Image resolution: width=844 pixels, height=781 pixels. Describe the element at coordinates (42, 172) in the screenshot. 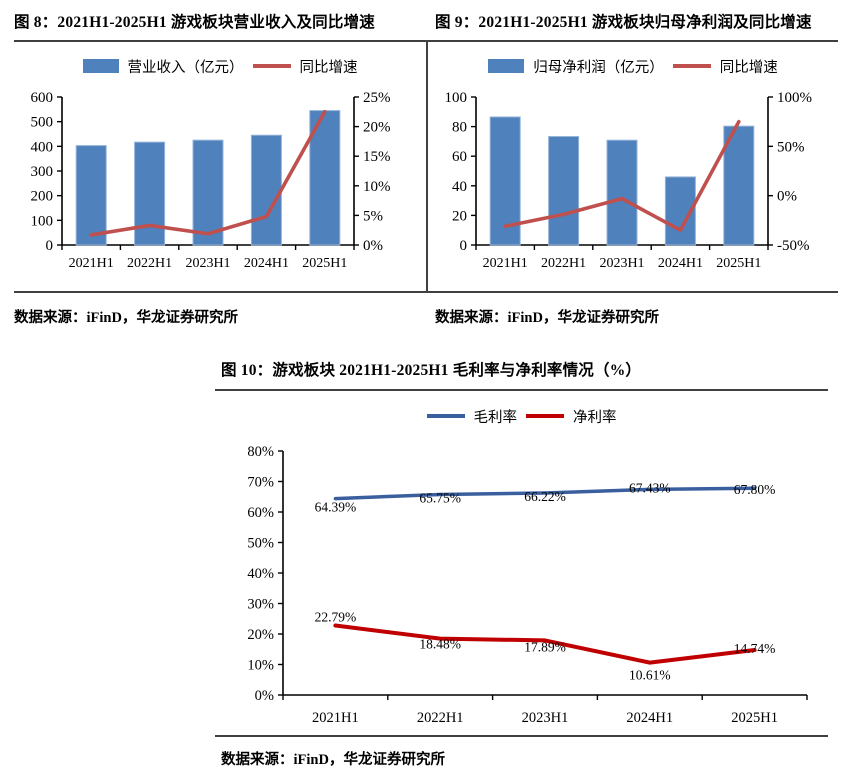

I see `axis-tick-label: 300` at that location.